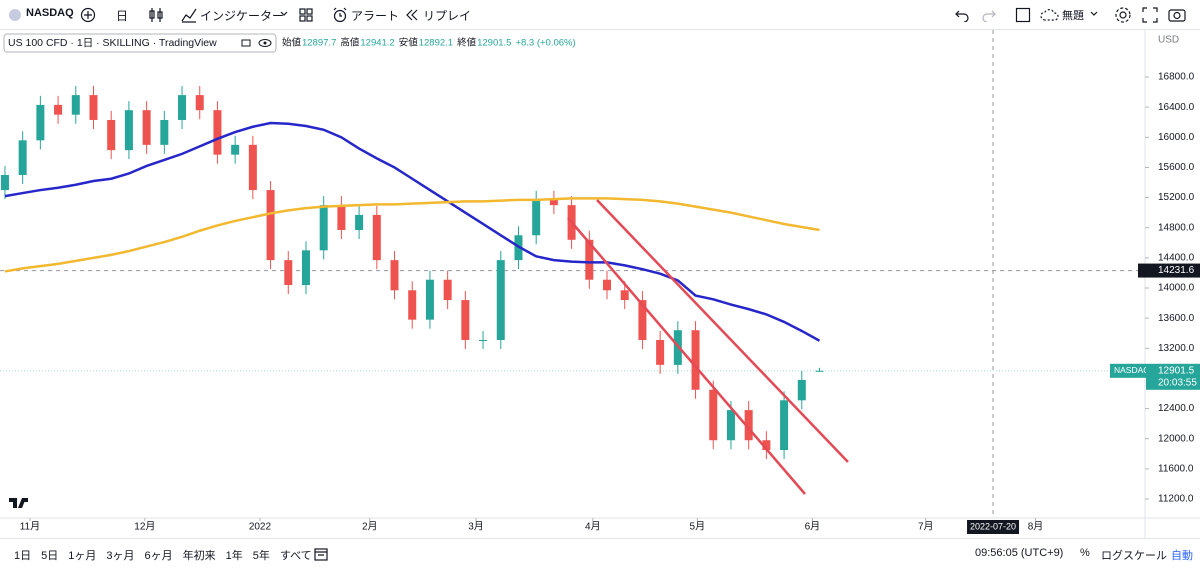  I want to click on indicators-button: インジケーター, so click(242, 16).